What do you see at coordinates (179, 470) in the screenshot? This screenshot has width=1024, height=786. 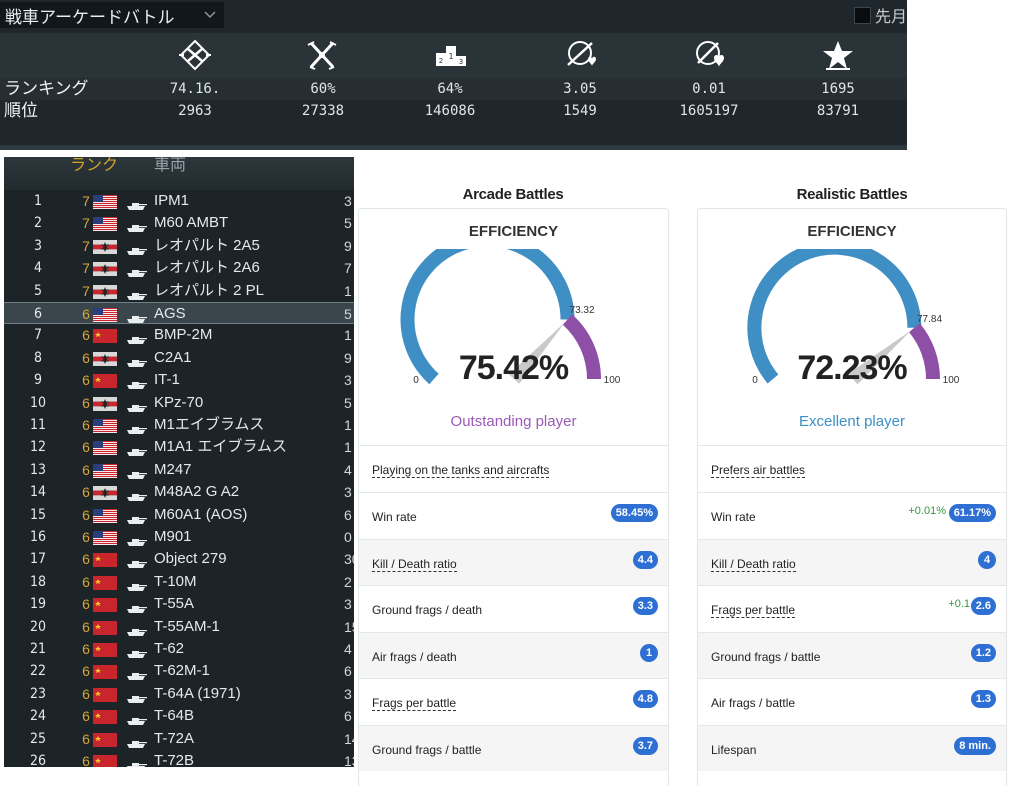 I see `vehicle-row: 13 6 M247 4` at bounding box center [179, 470].